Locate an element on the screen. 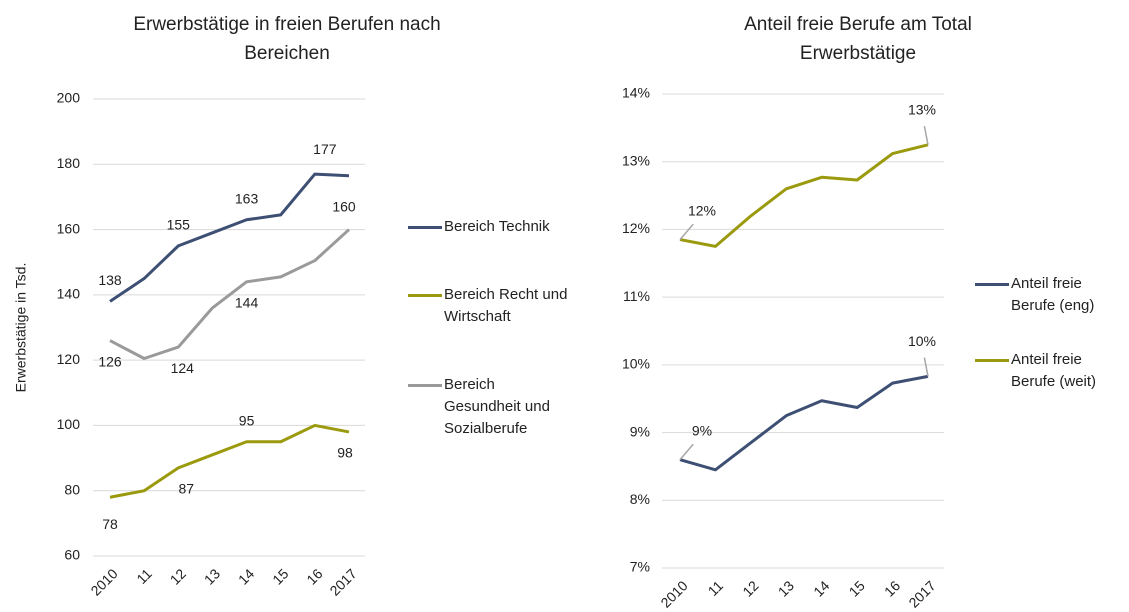 This screenshot has width=1129, height=612. data-label: 177 is located at coordinates (325, 149).